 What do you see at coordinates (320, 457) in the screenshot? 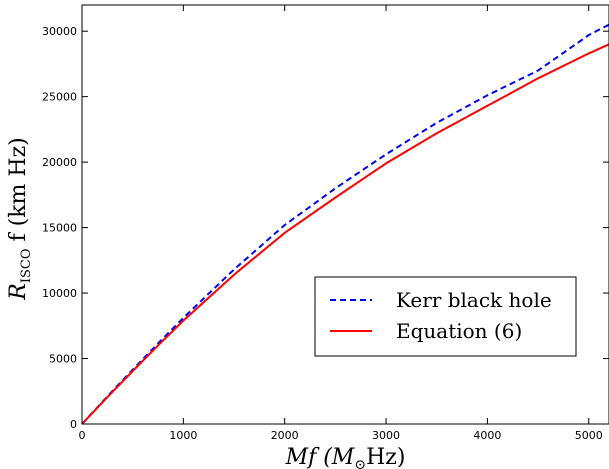
I see `x-axis-title-main: Mf (M` at bounding box center [320, 457].